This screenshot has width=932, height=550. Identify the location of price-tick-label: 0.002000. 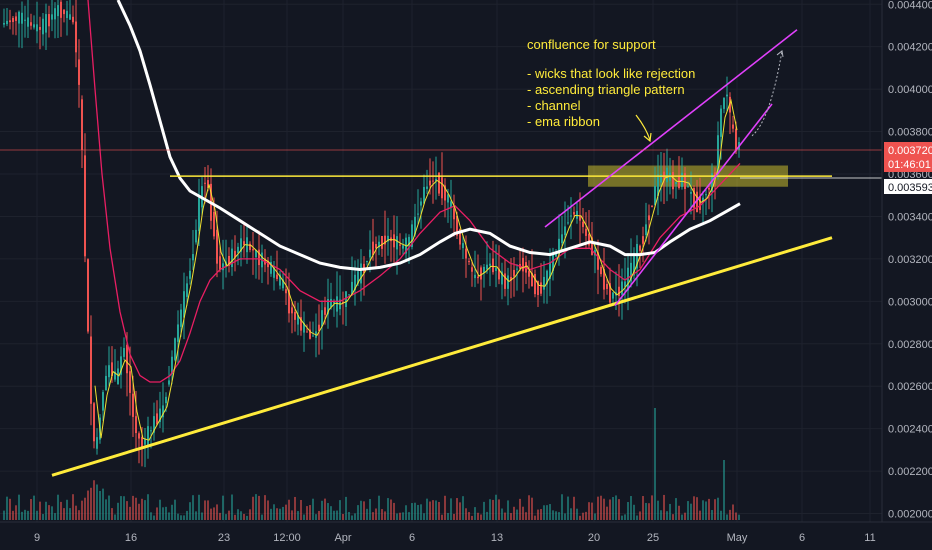
(910, 515).